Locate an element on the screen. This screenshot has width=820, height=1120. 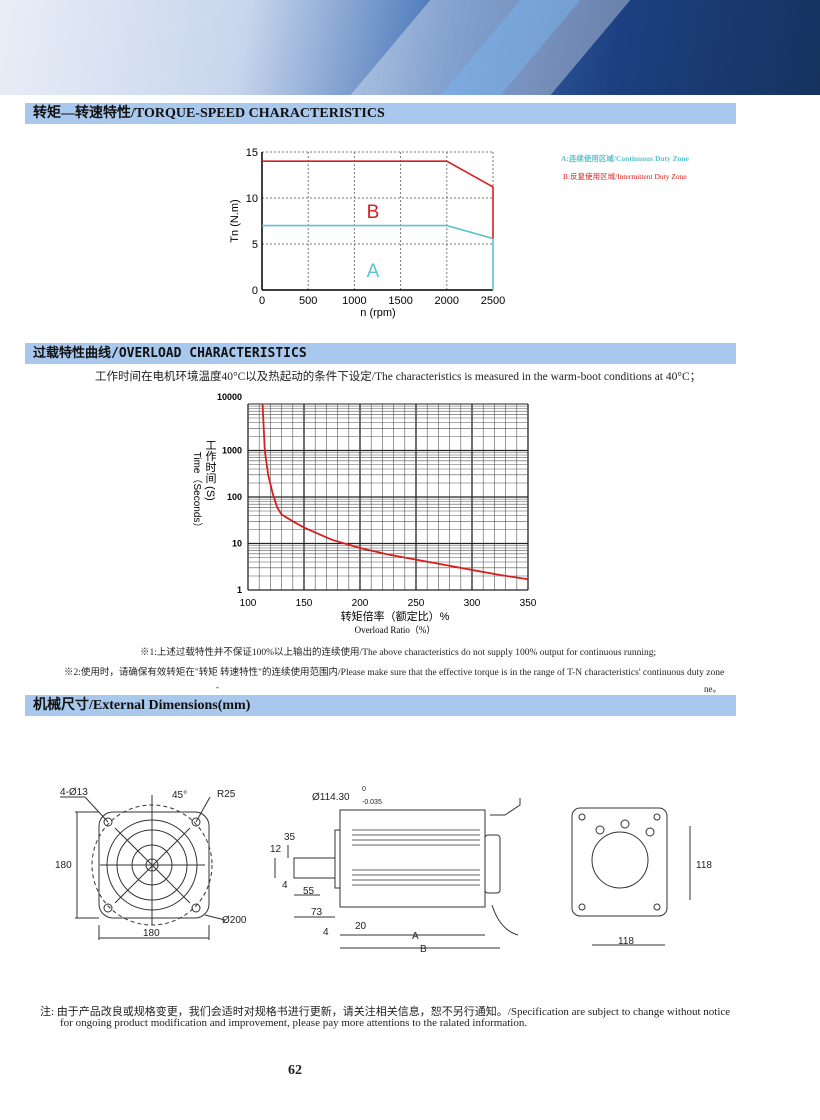
y-axis-label: Tn (N.m) is located at coordinates (235, 220).